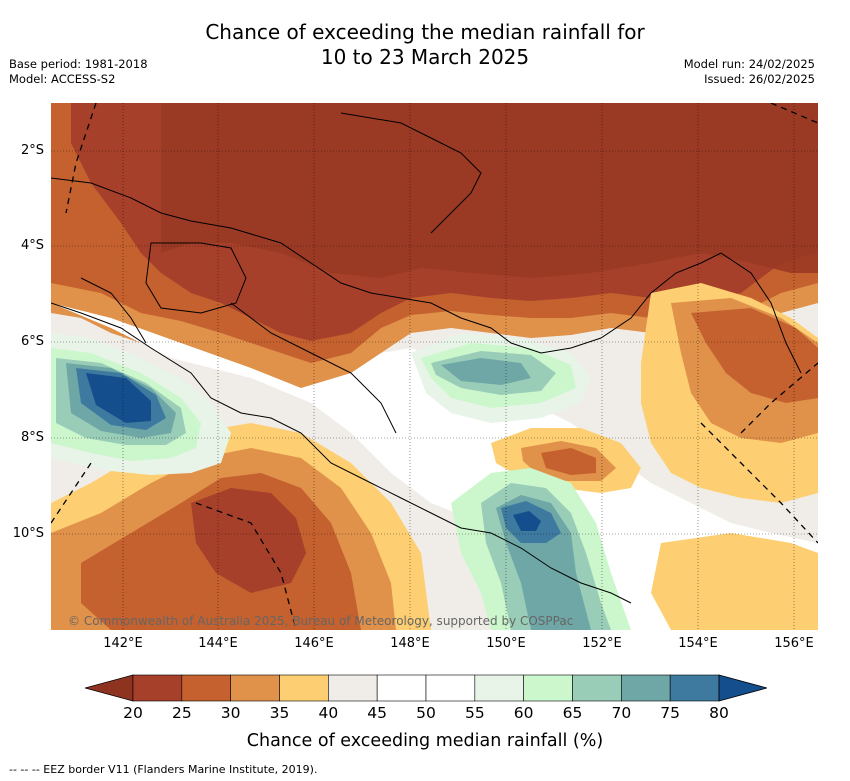 This screenshot has height=781, width=850. What do you see at coordinates (742, 688) in the screenshot?
I see `colorbar-over-arrow` at bounding box center [742, 688].